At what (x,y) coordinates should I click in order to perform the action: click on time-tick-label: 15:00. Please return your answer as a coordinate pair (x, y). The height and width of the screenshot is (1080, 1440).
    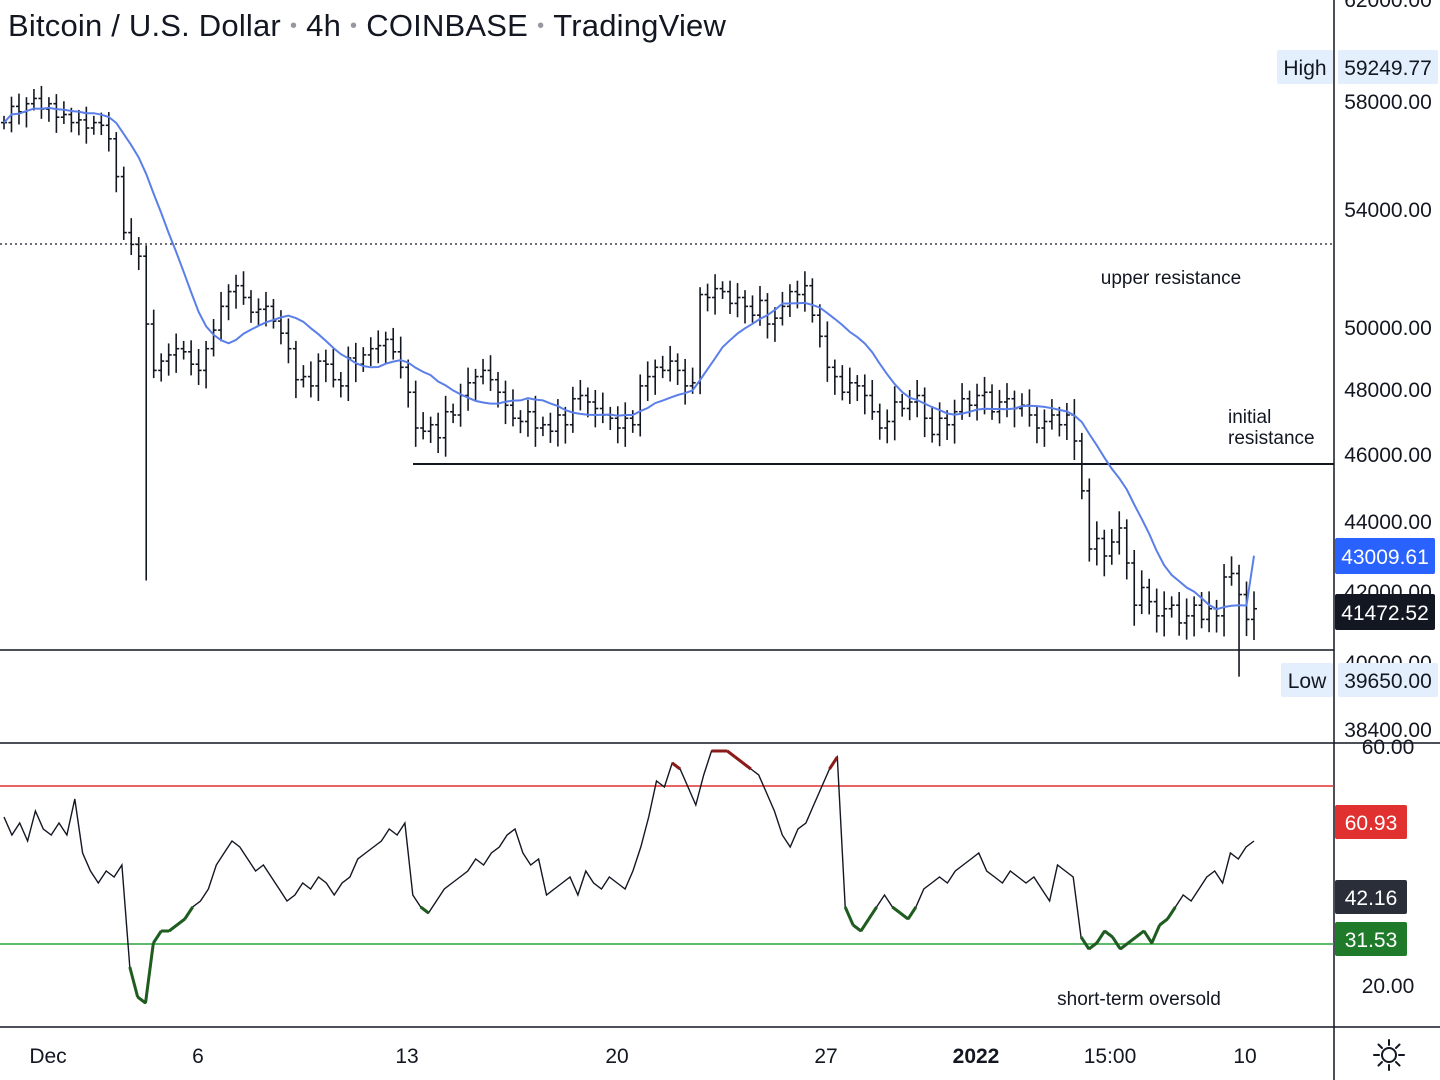
    Looking at the image, I should click on (1110, 1056).